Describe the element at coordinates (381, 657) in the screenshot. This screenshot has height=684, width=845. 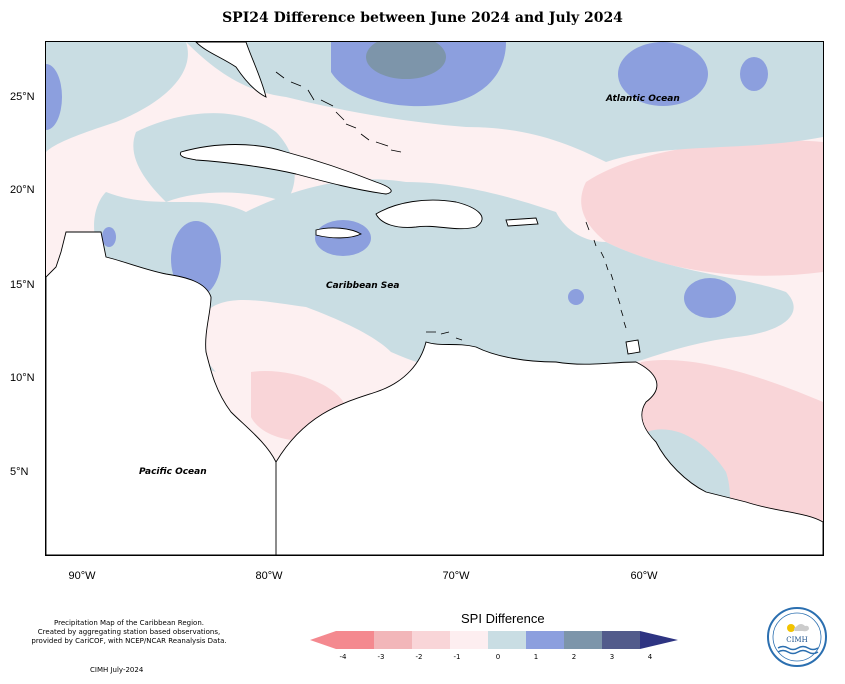
I see `legend-tick-neg3: -3` at that location.